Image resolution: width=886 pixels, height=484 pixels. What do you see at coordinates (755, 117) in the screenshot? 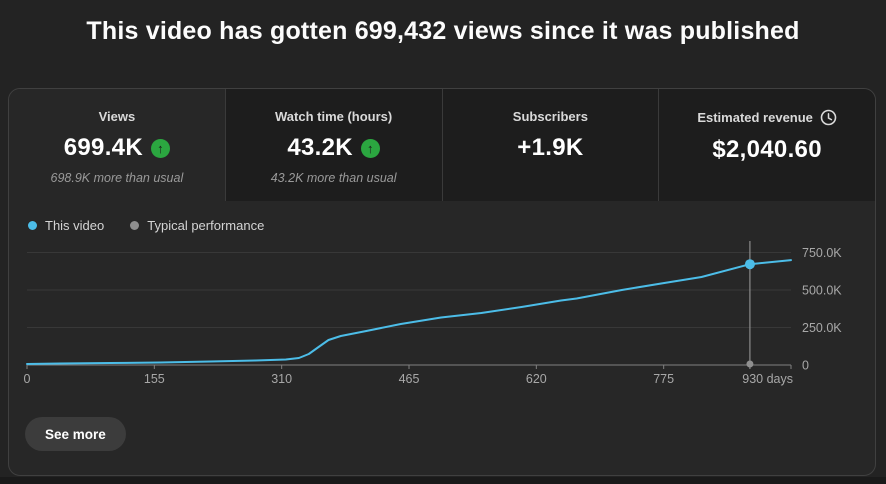
I see `metric-tab-revenue-label: Estimated revenue` at bounding box center [755, 117].